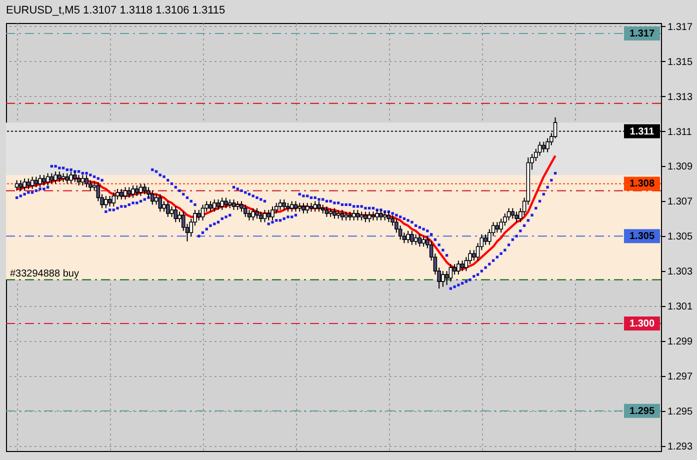  What do you see at coordinates (642, 236) in the screenshot?
I see `ref-line-label: 1.305` at bounding box center [642, 236].